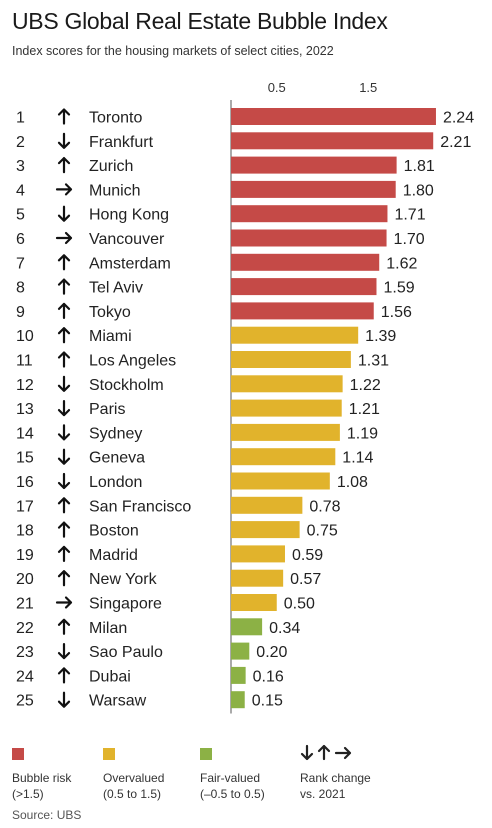  Describe the element at coordinates (455, 142) in the screenshot. I see `value-label: 2.21` at that location.